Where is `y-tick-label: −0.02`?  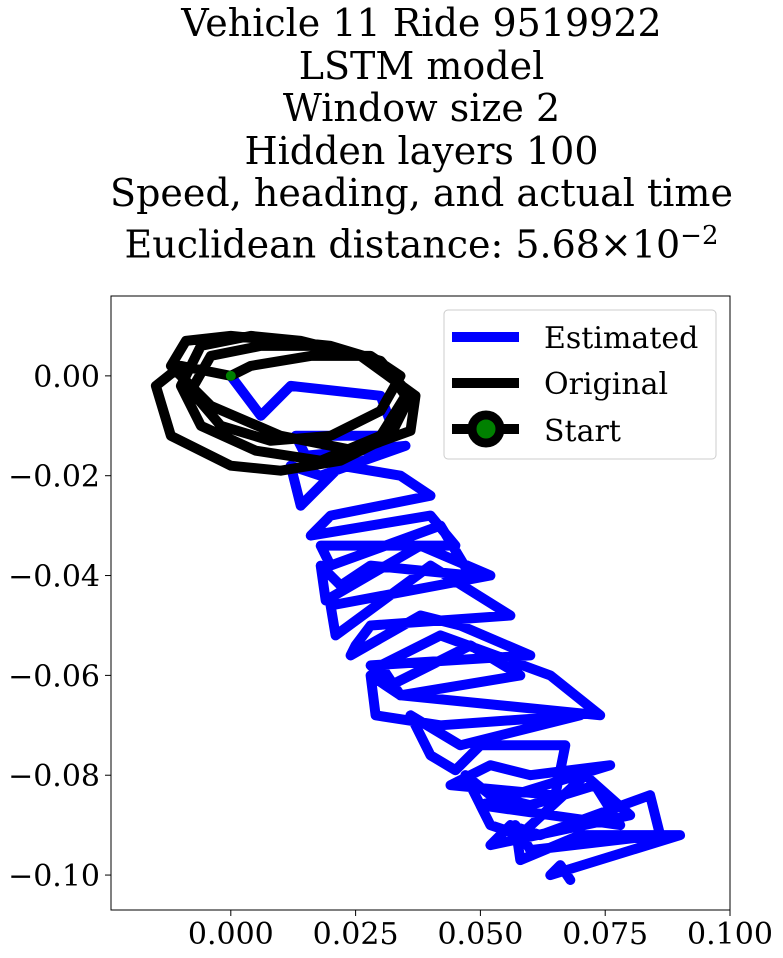
y-tick-label: −0.02 is located at coordinates (54, 477).